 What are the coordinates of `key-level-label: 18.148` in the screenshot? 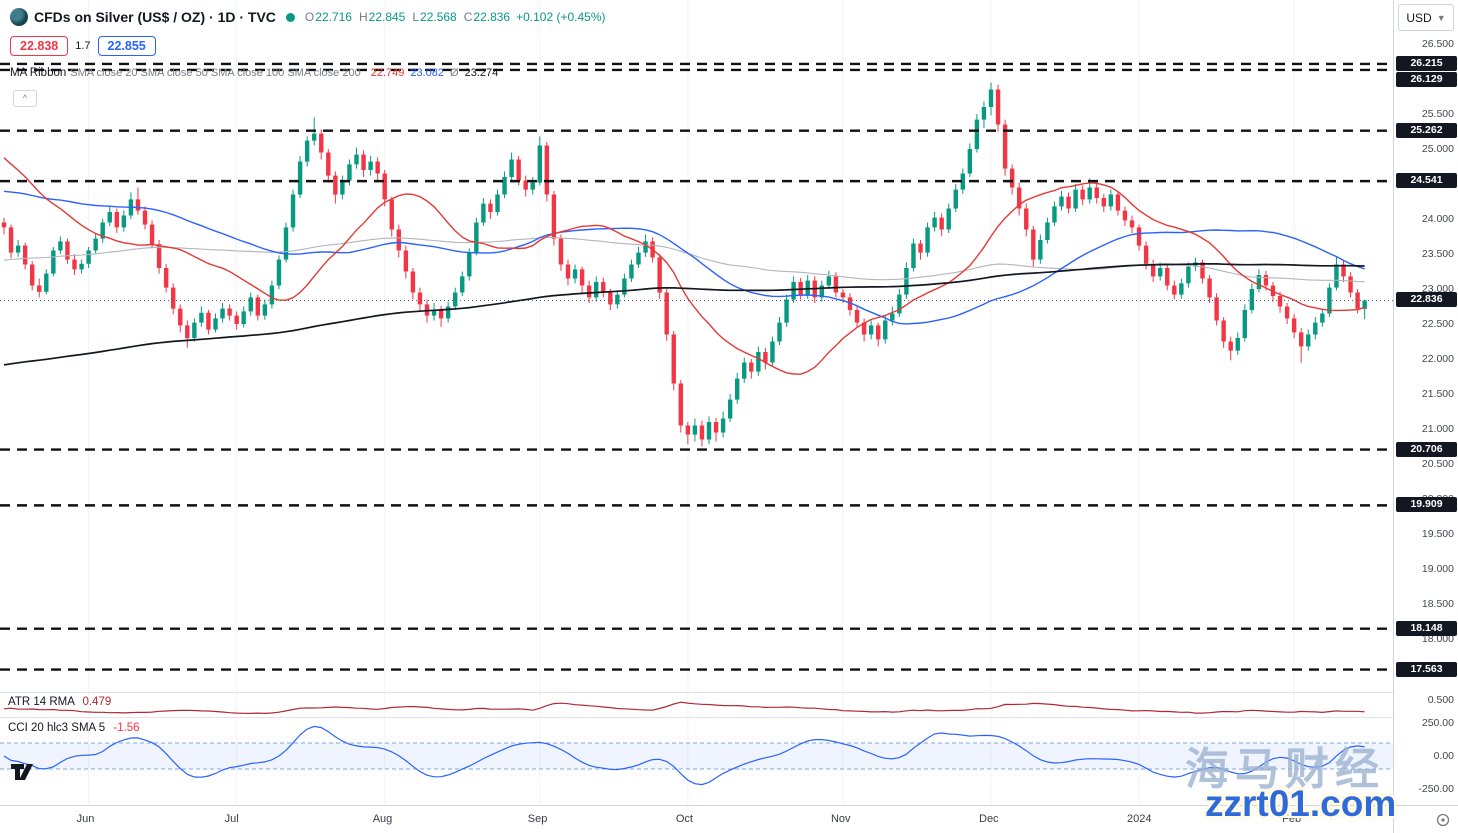 It's located at (1426, 628).